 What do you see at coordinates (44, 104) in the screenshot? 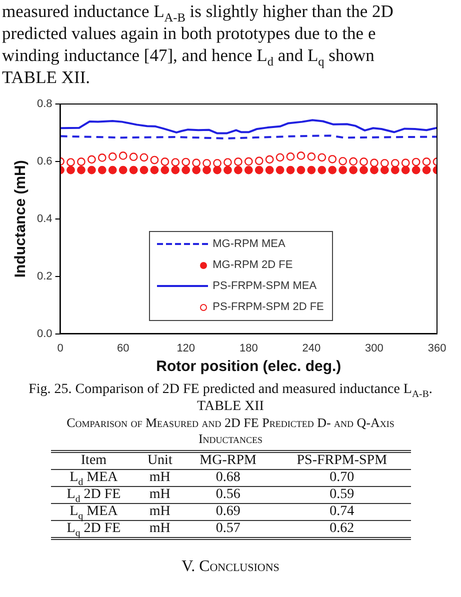
I see `y-tick-label: 0.8` at bounding box center [44, 104].